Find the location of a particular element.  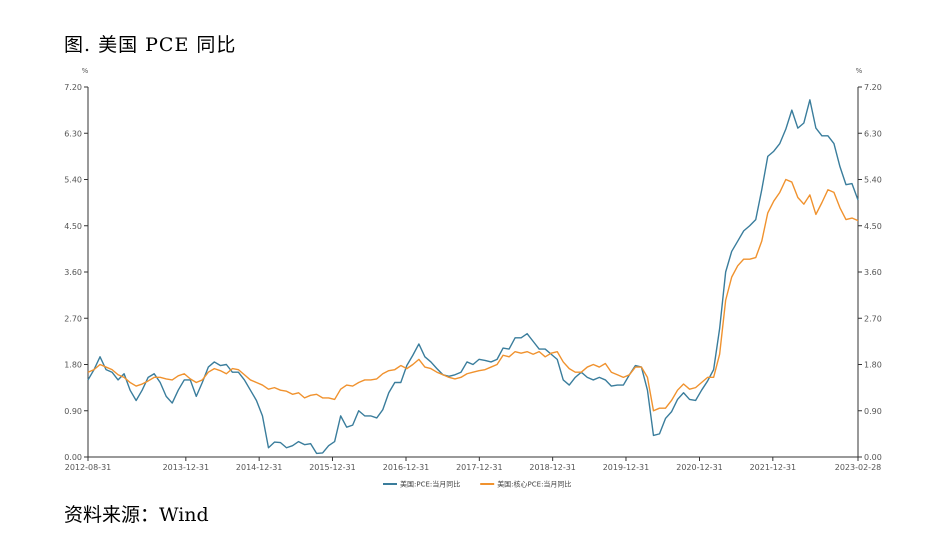

y-tick-label-left: 0.00 is located at coordinates (73, 457).